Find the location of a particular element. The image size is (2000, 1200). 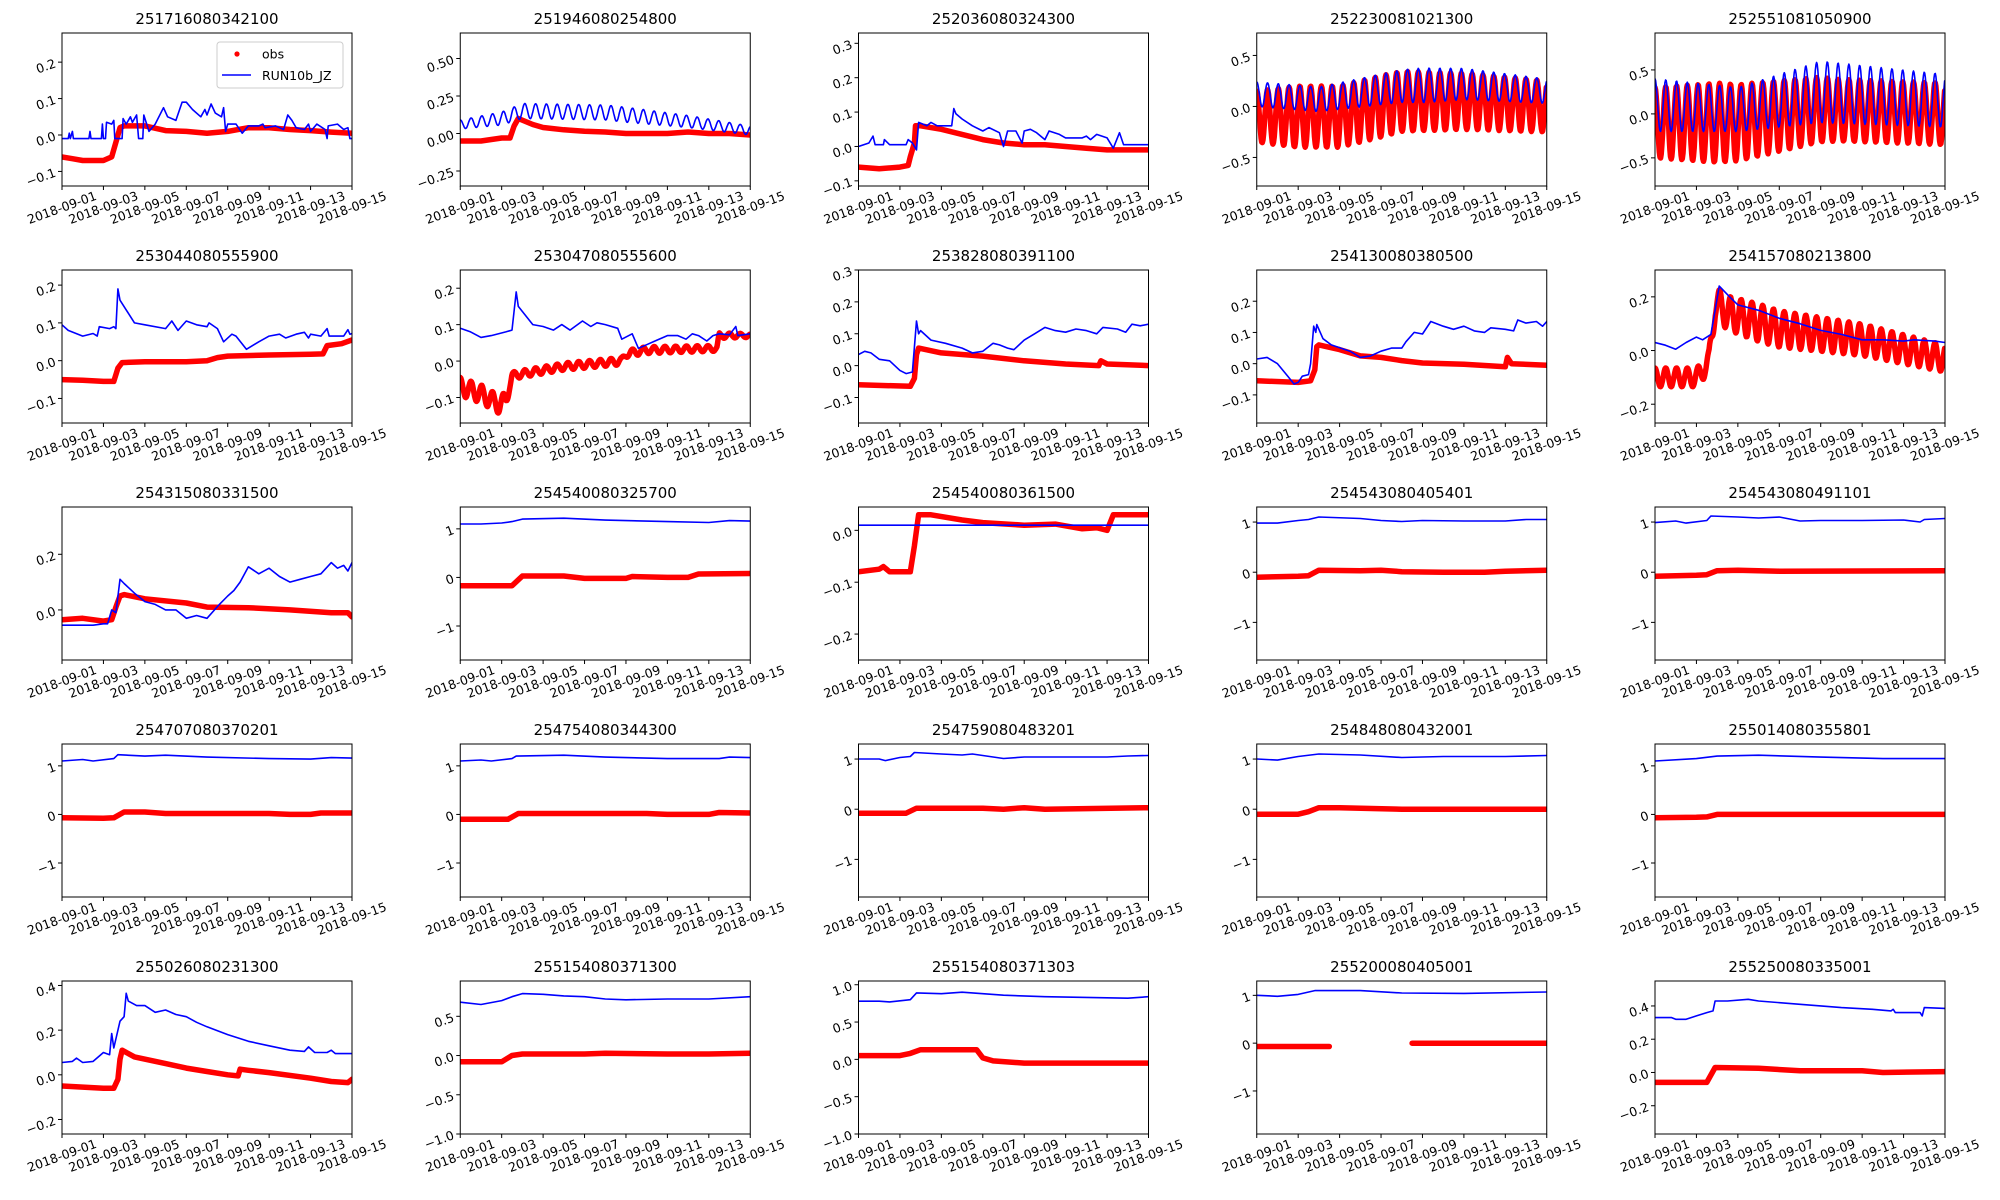

subplot-title: 255200080405001 is located at coordinates (1401, 967).